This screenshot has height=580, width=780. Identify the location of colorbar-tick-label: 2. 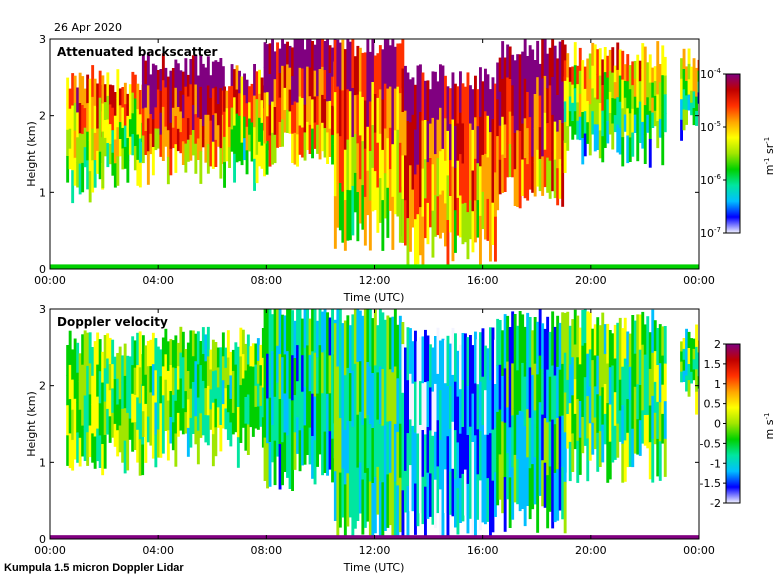
(717, 344).